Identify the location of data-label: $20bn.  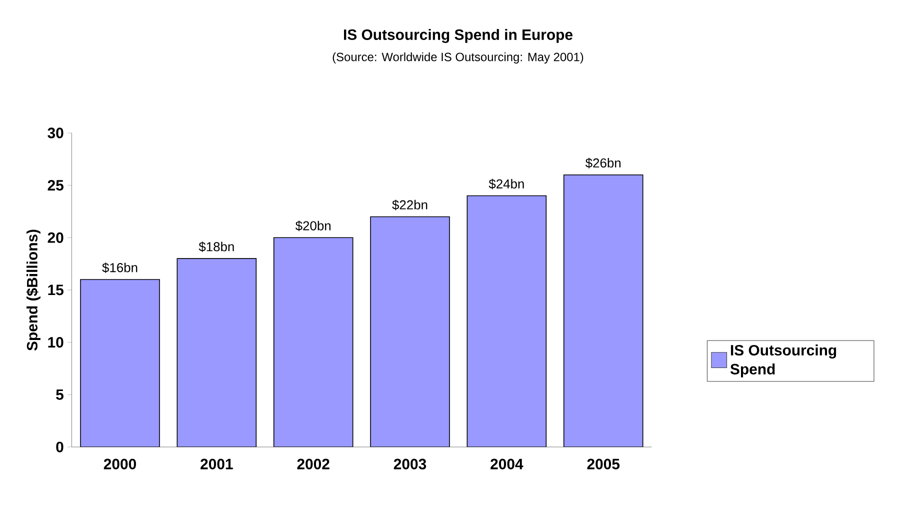
(312, 226).